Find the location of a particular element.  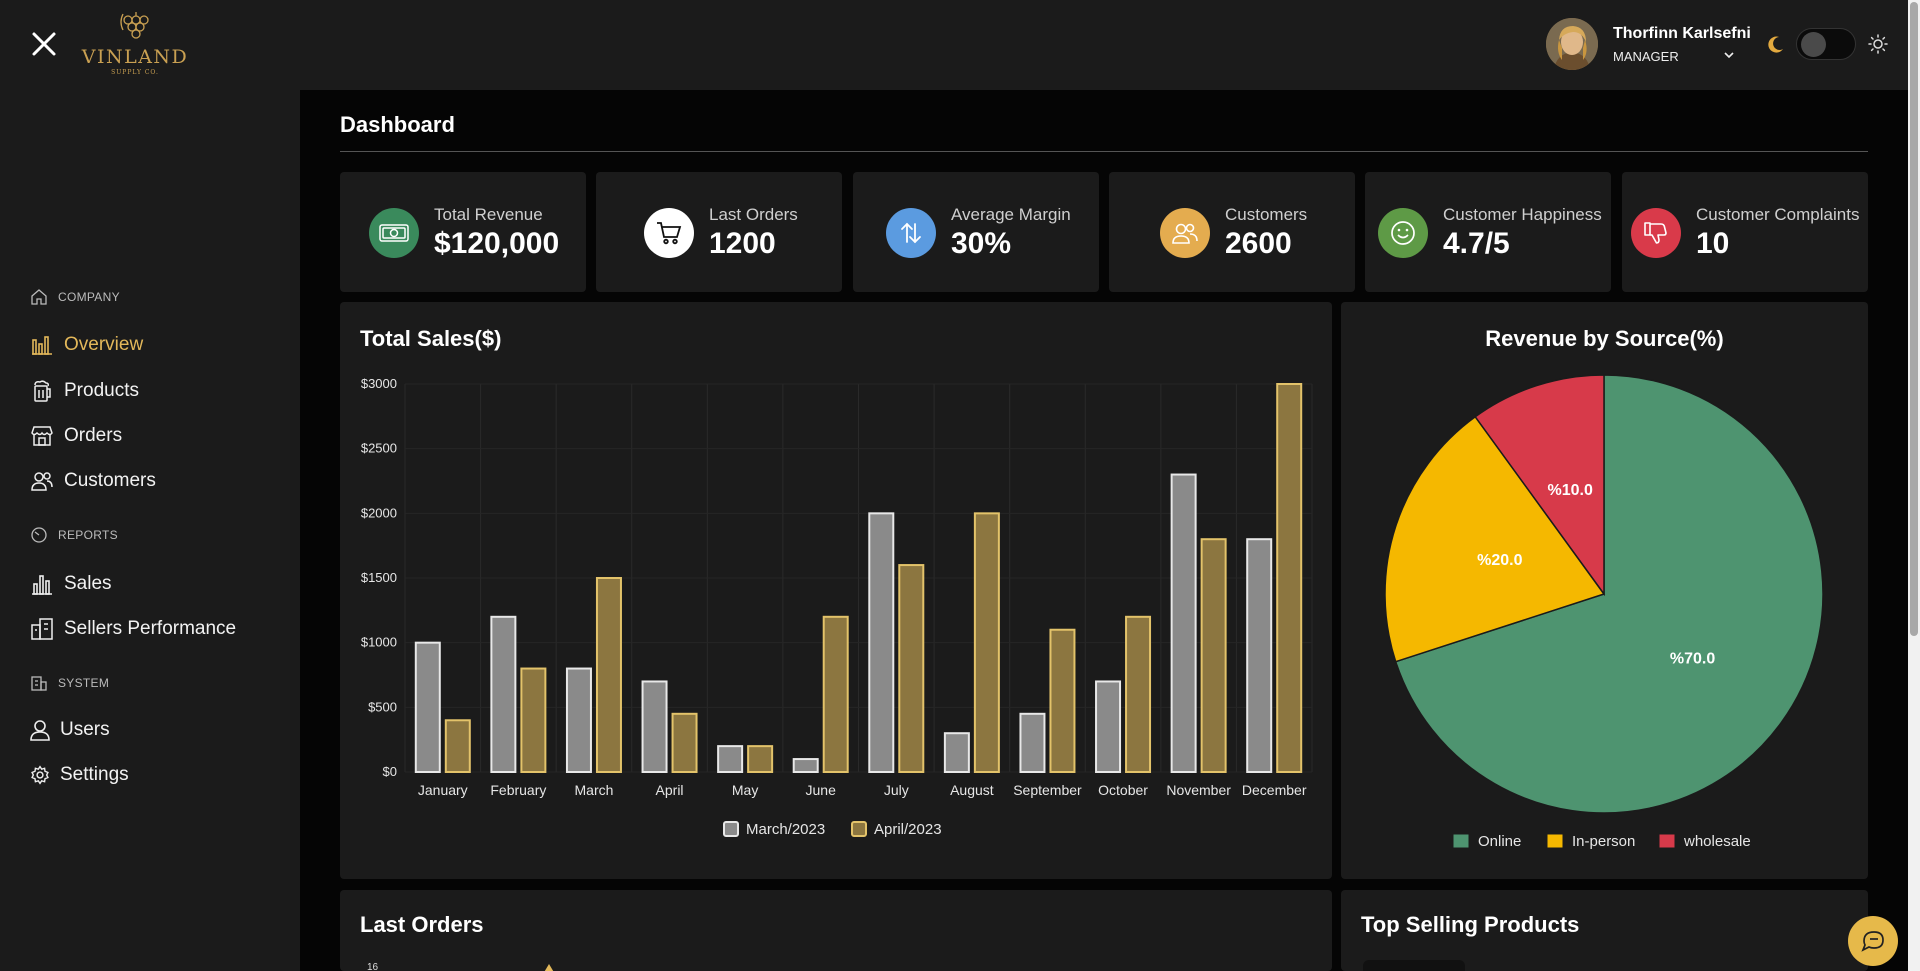

pie-slice-wholesale is located at coordinates (1539, 485).